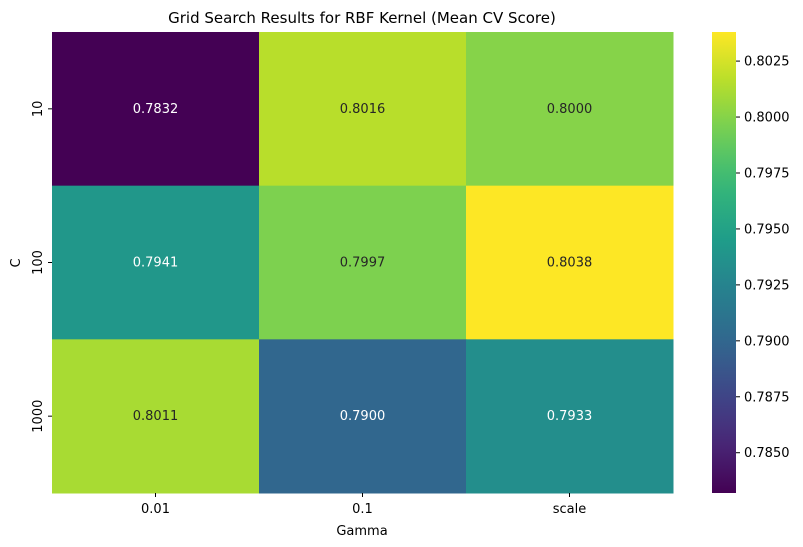 The height and width of the screenshot is (547, 803). What do you see at coordinates (155, 509) in the screenshot?
I see `x-tick-label: 0.01` at bounding box center [155, 509].